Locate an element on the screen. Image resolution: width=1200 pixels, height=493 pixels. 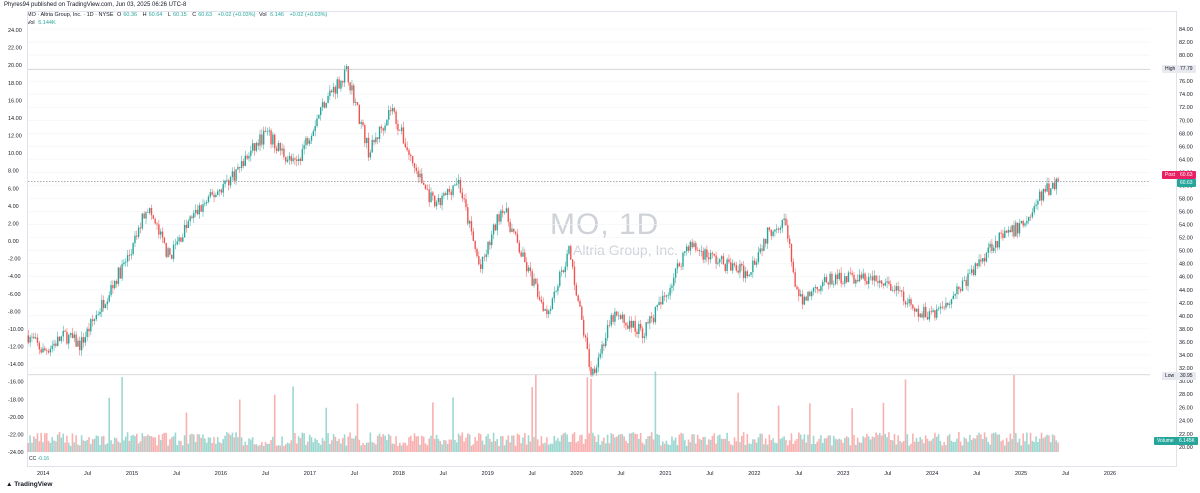
left-axis-tick: -4.00 is located at coordinates (14, 277).